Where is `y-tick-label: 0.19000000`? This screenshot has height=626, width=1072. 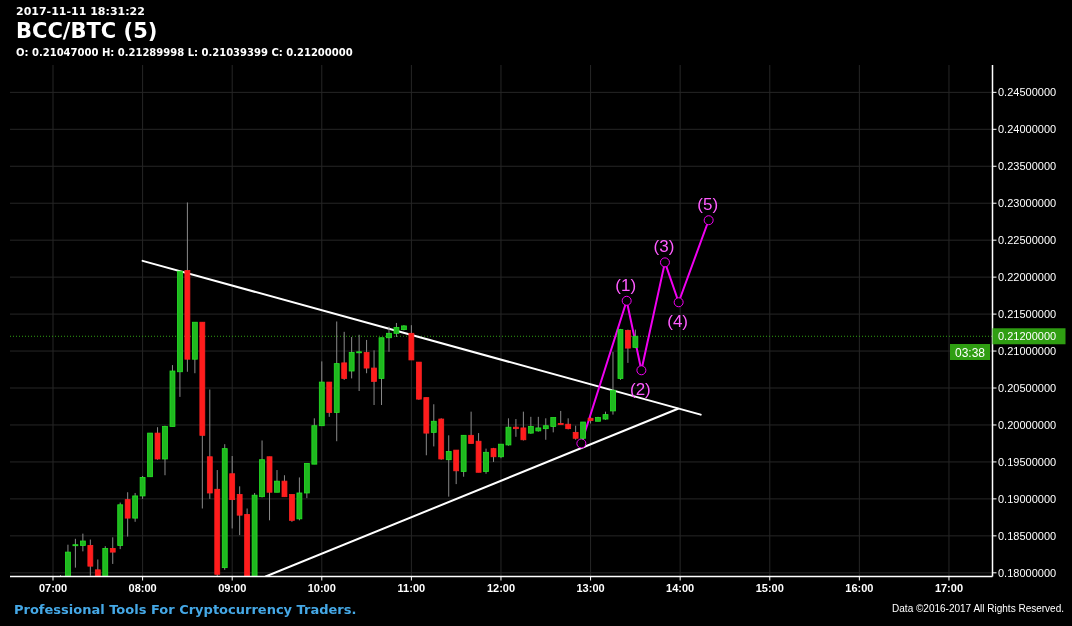
y-tick-label: 0.19000000 is located at coordinates (1027, 498).